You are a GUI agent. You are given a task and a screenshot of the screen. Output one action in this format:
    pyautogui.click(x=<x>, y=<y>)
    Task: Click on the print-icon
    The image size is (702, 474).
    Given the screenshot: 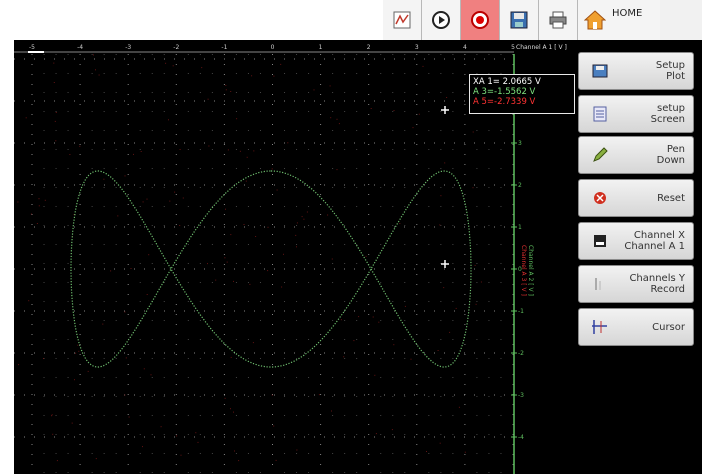 What is the action you would take?
    pyautogui.click(x=558, y=20)
    